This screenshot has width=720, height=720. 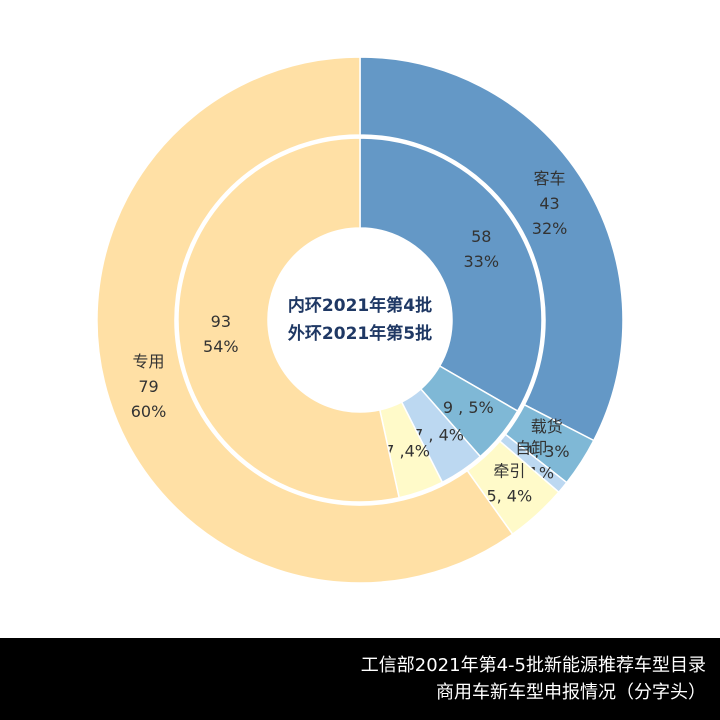 What do you see at coordinates (481, 261) in the screenshot?
I see `value-label: 33%` at bounding box center [481, 261].